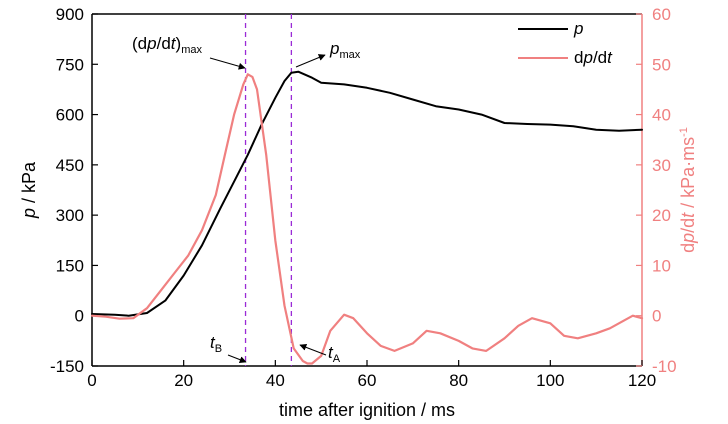  What do you see at coordinates (29, 213) in the screenshot?
I see `y-left-italic-p: p` at bounding box center [29, 213].